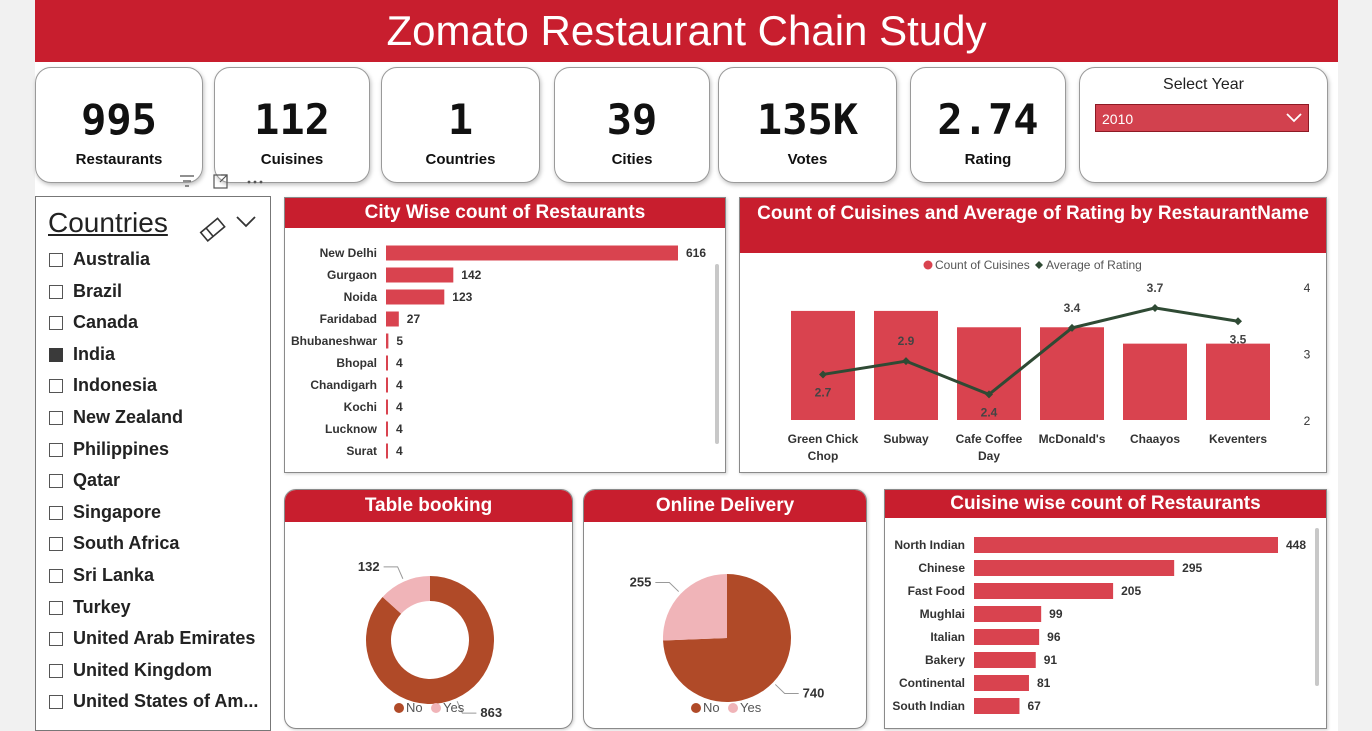  What do you see at coordinates (1238, 321) in the screenshot?
I see `rating-point` at bounding box center [1238, 321].